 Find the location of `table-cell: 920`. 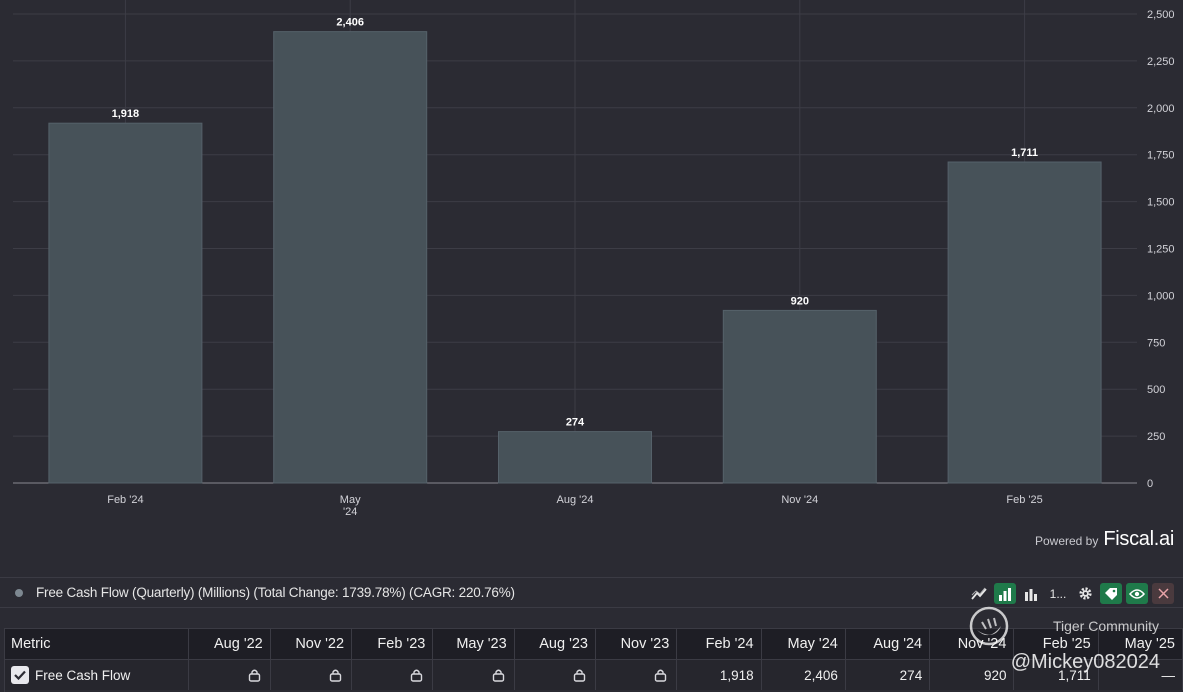

table-cell: 920 is located at coordinates (972, 675).